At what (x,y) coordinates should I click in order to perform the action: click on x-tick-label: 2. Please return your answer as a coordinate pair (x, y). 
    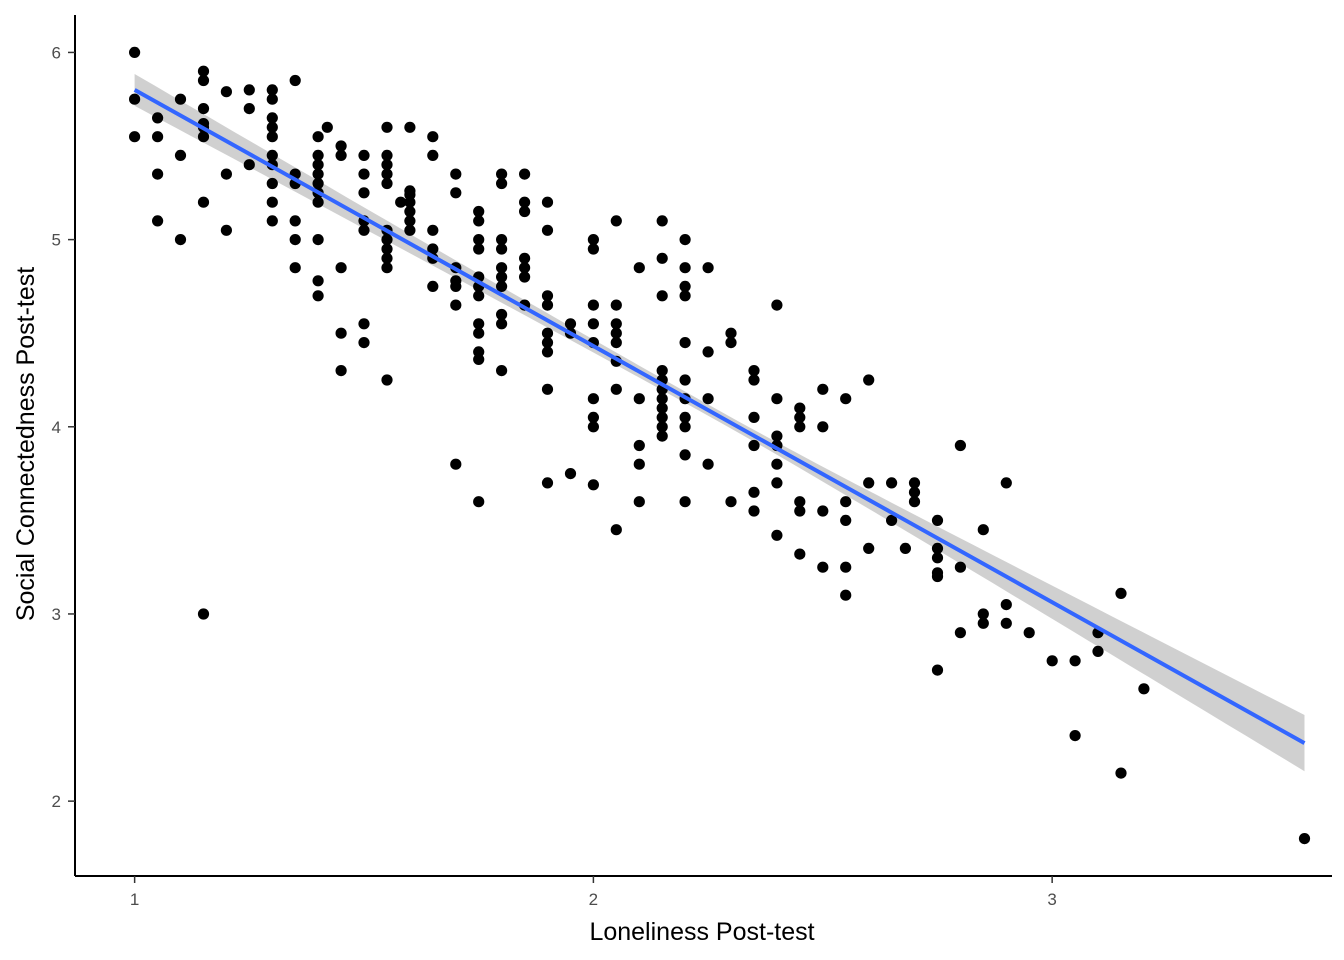
    Looking at the image, I should click on (593, 899).